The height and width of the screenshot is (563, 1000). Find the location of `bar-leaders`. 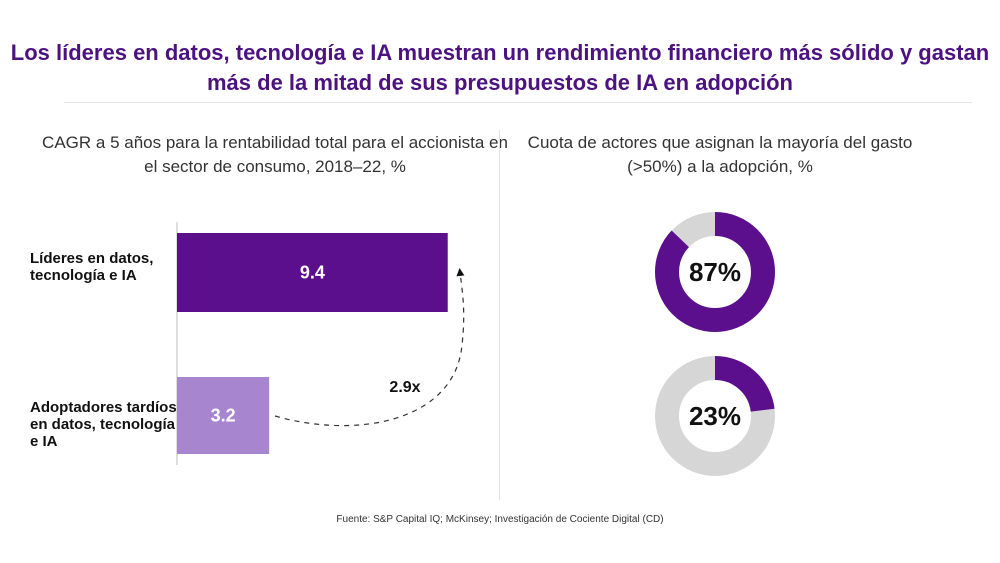

bar-leaders is located at coordinates (312, 272).